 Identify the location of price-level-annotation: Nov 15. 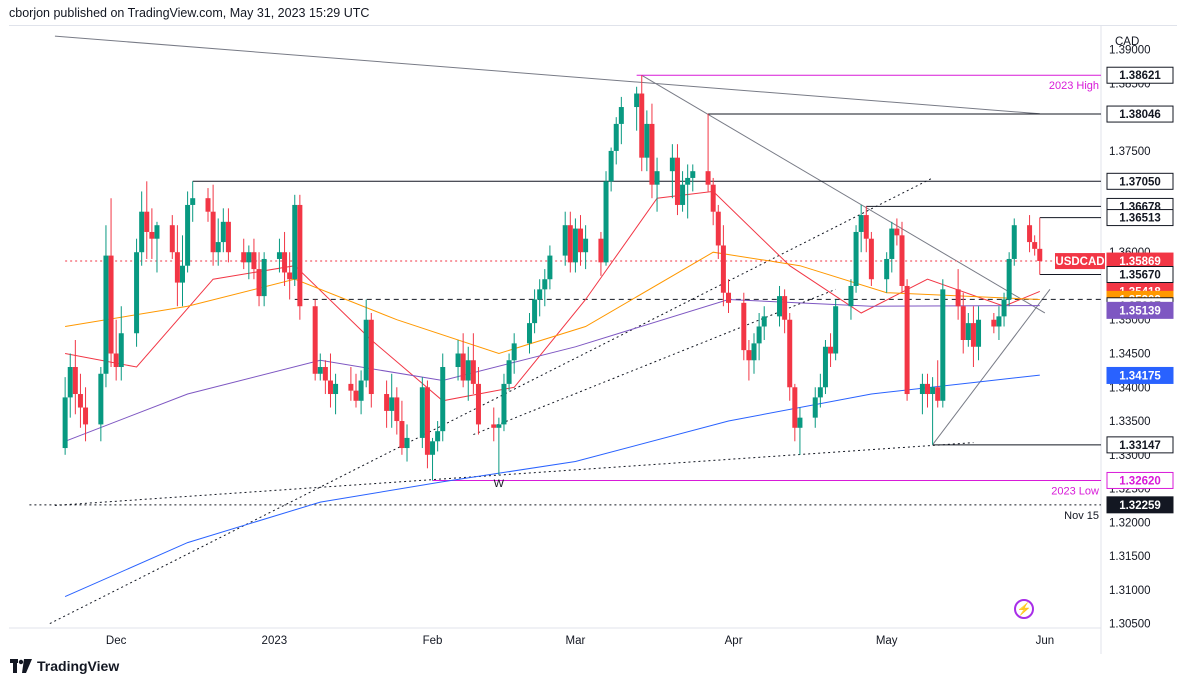
(1081, 516).